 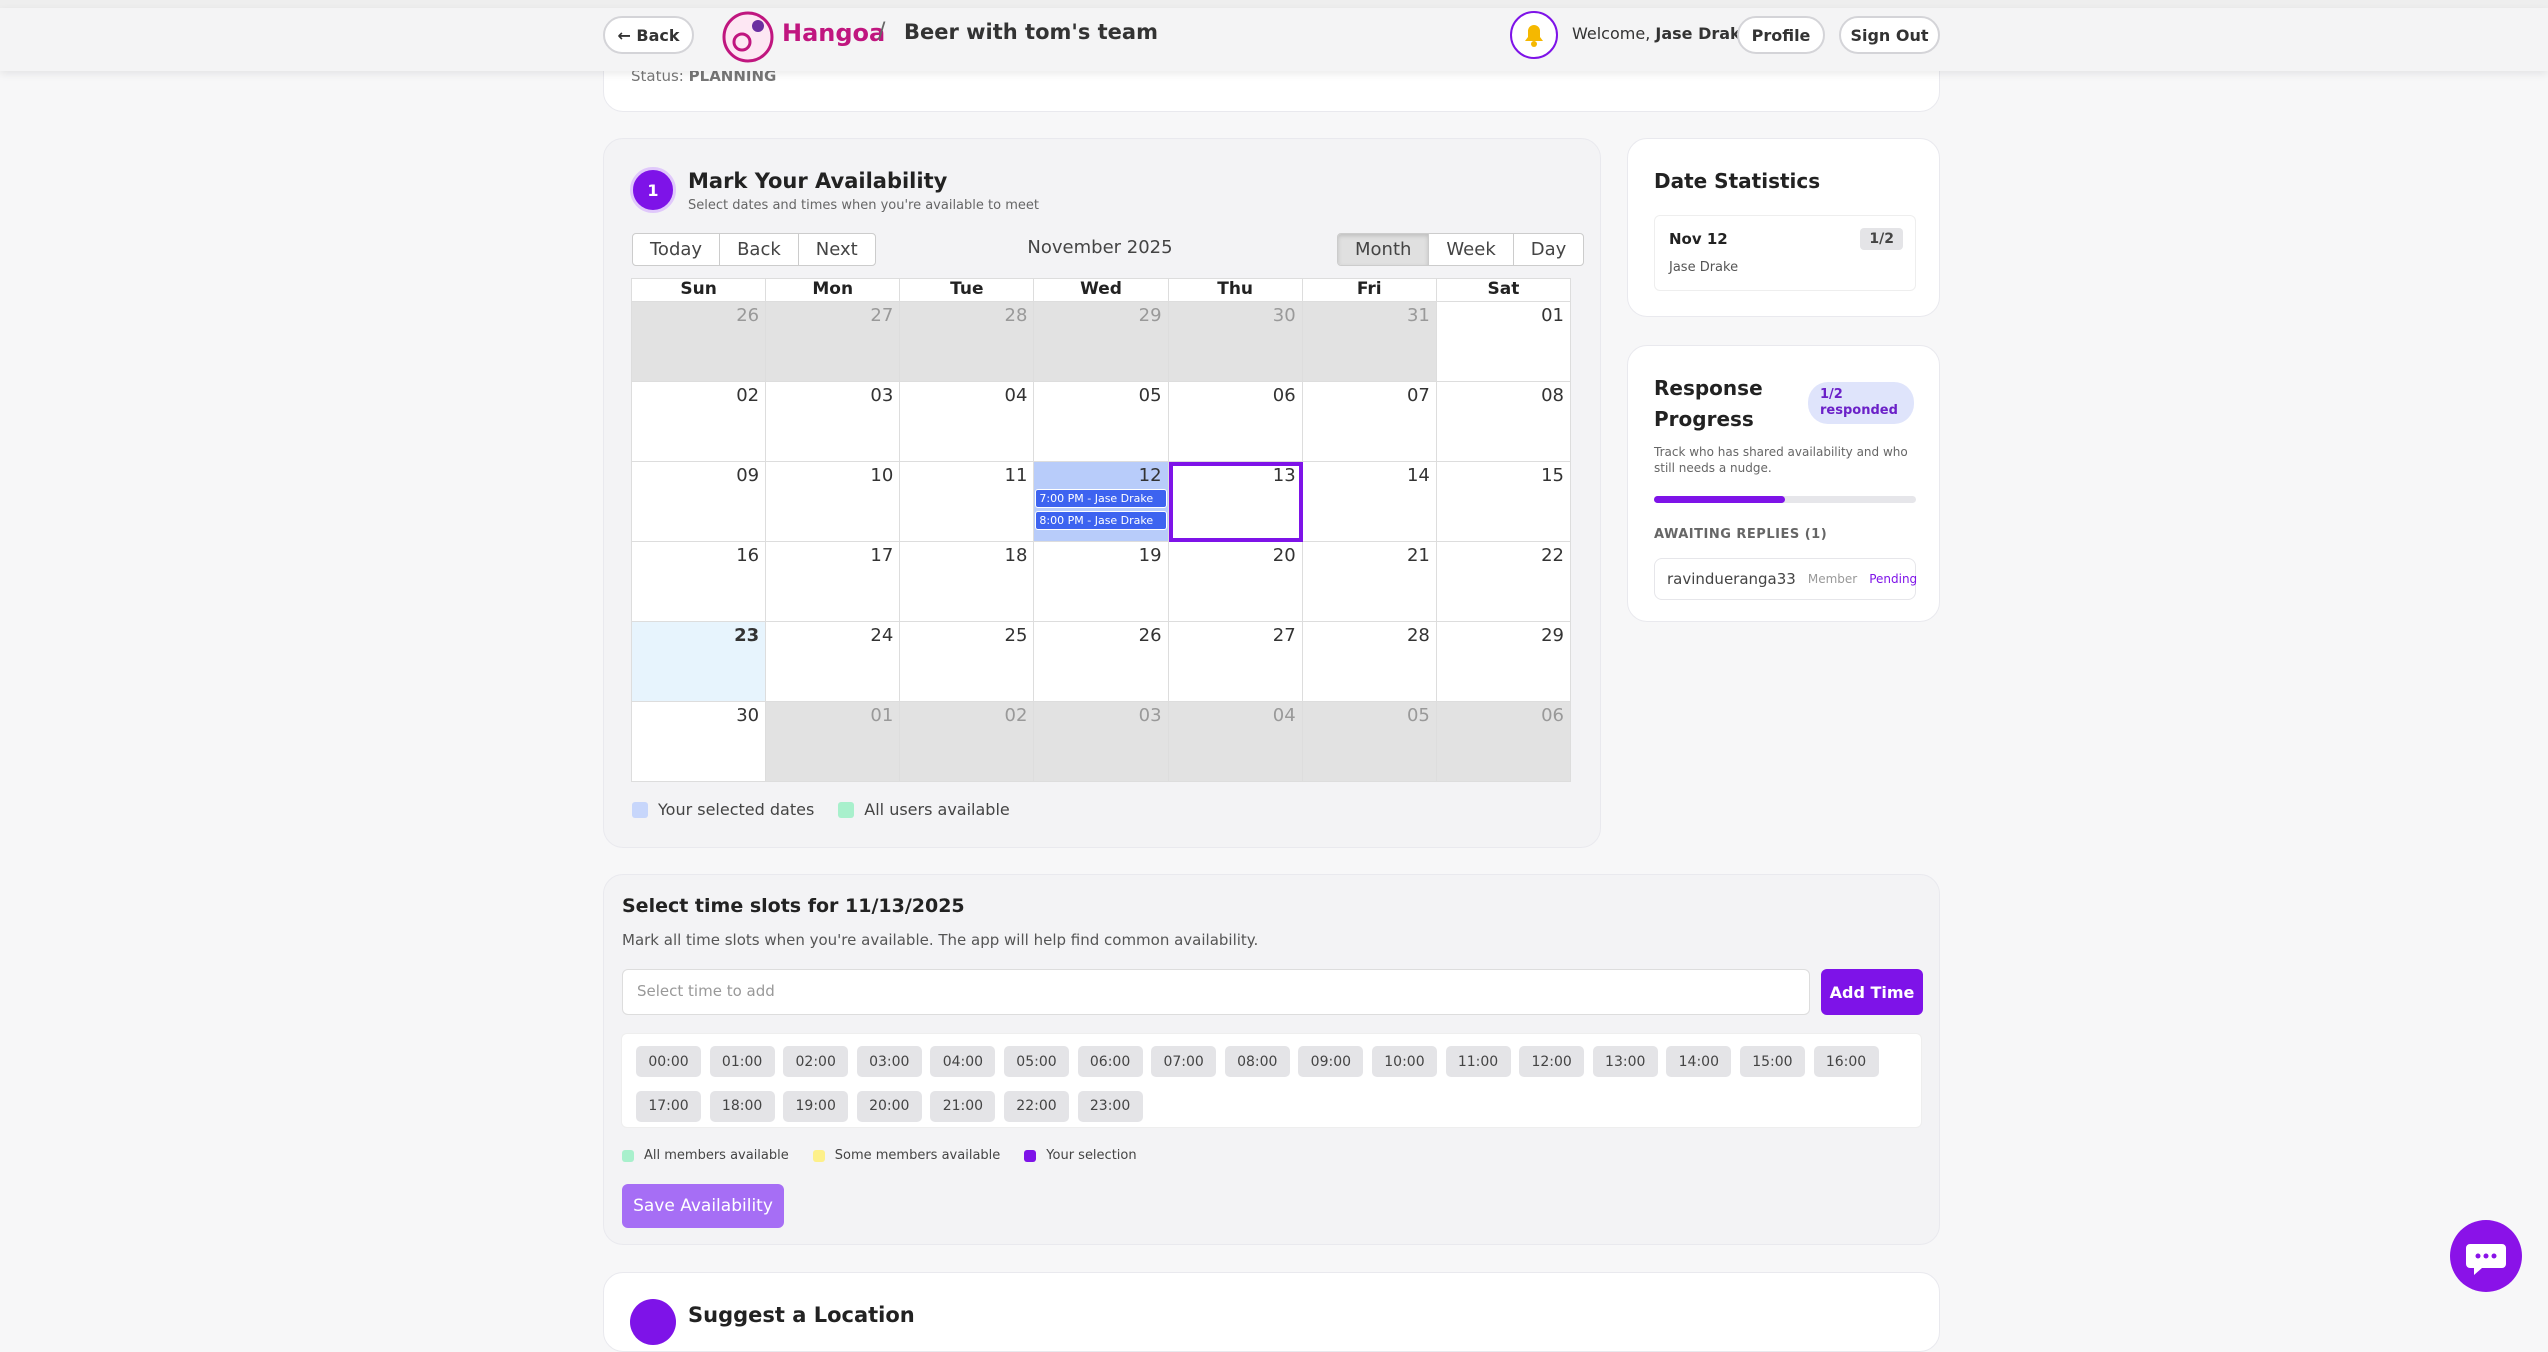 I want to click on day-cell: 23, so click(x=699, y=662).